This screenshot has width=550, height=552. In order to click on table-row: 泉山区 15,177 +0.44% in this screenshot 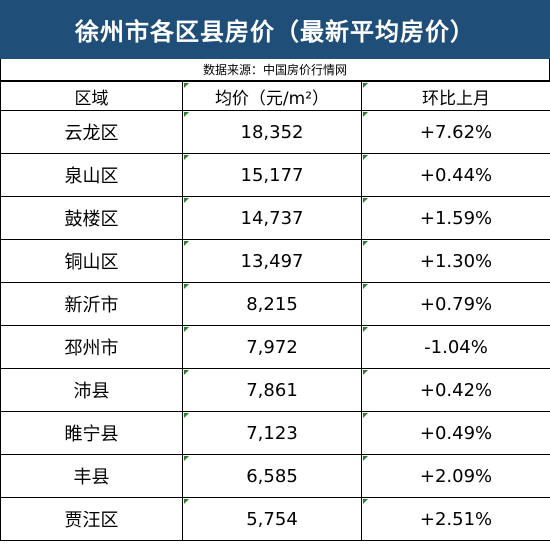, I will do `click(275, 175)`.